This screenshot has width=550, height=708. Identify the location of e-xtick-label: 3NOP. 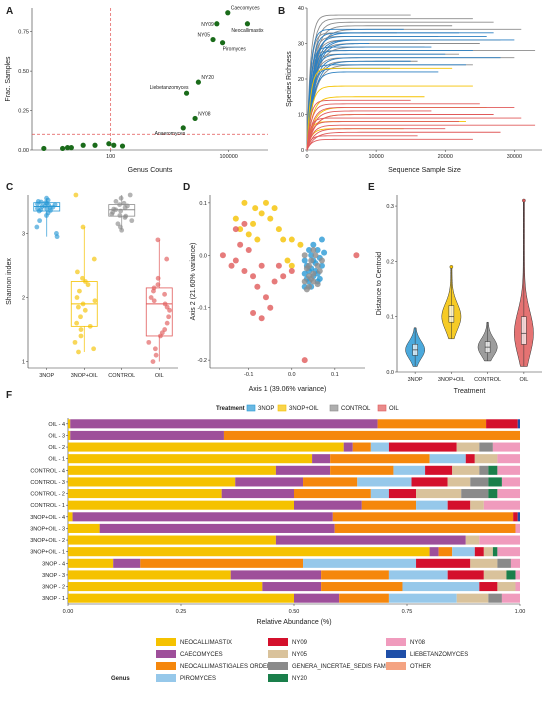
(415, 380).